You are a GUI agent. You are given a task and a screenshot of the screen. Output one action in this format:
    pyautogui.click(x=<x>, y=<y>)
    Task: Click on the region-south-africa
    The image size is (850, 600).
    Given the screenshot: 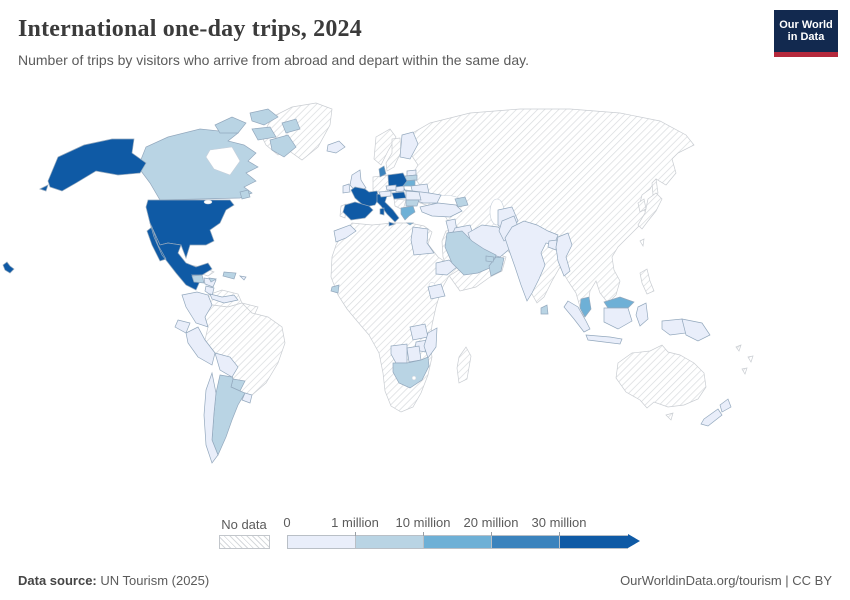 What is the action you would take?
    pyautogui.click(x=411, y=372)
    